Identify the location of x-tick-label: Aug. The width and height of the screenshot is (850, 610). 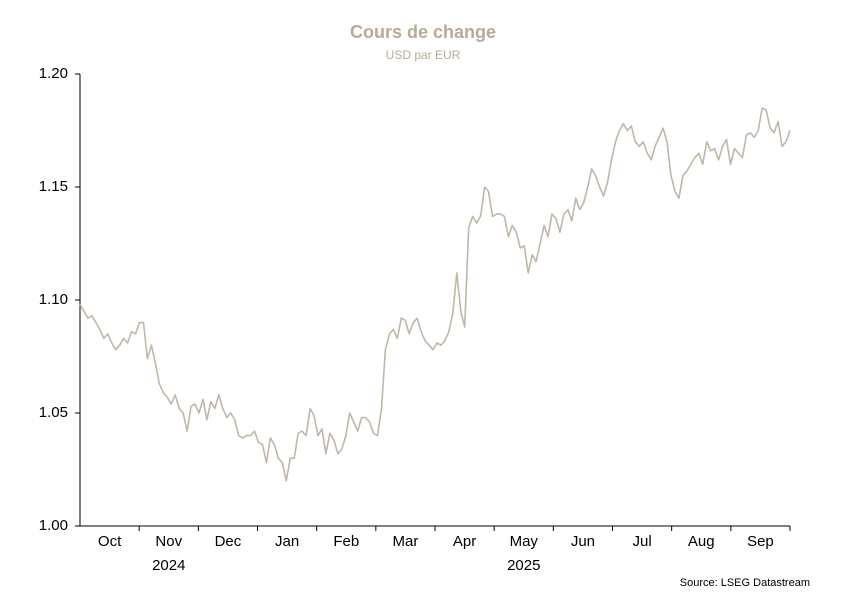
(701, 541).